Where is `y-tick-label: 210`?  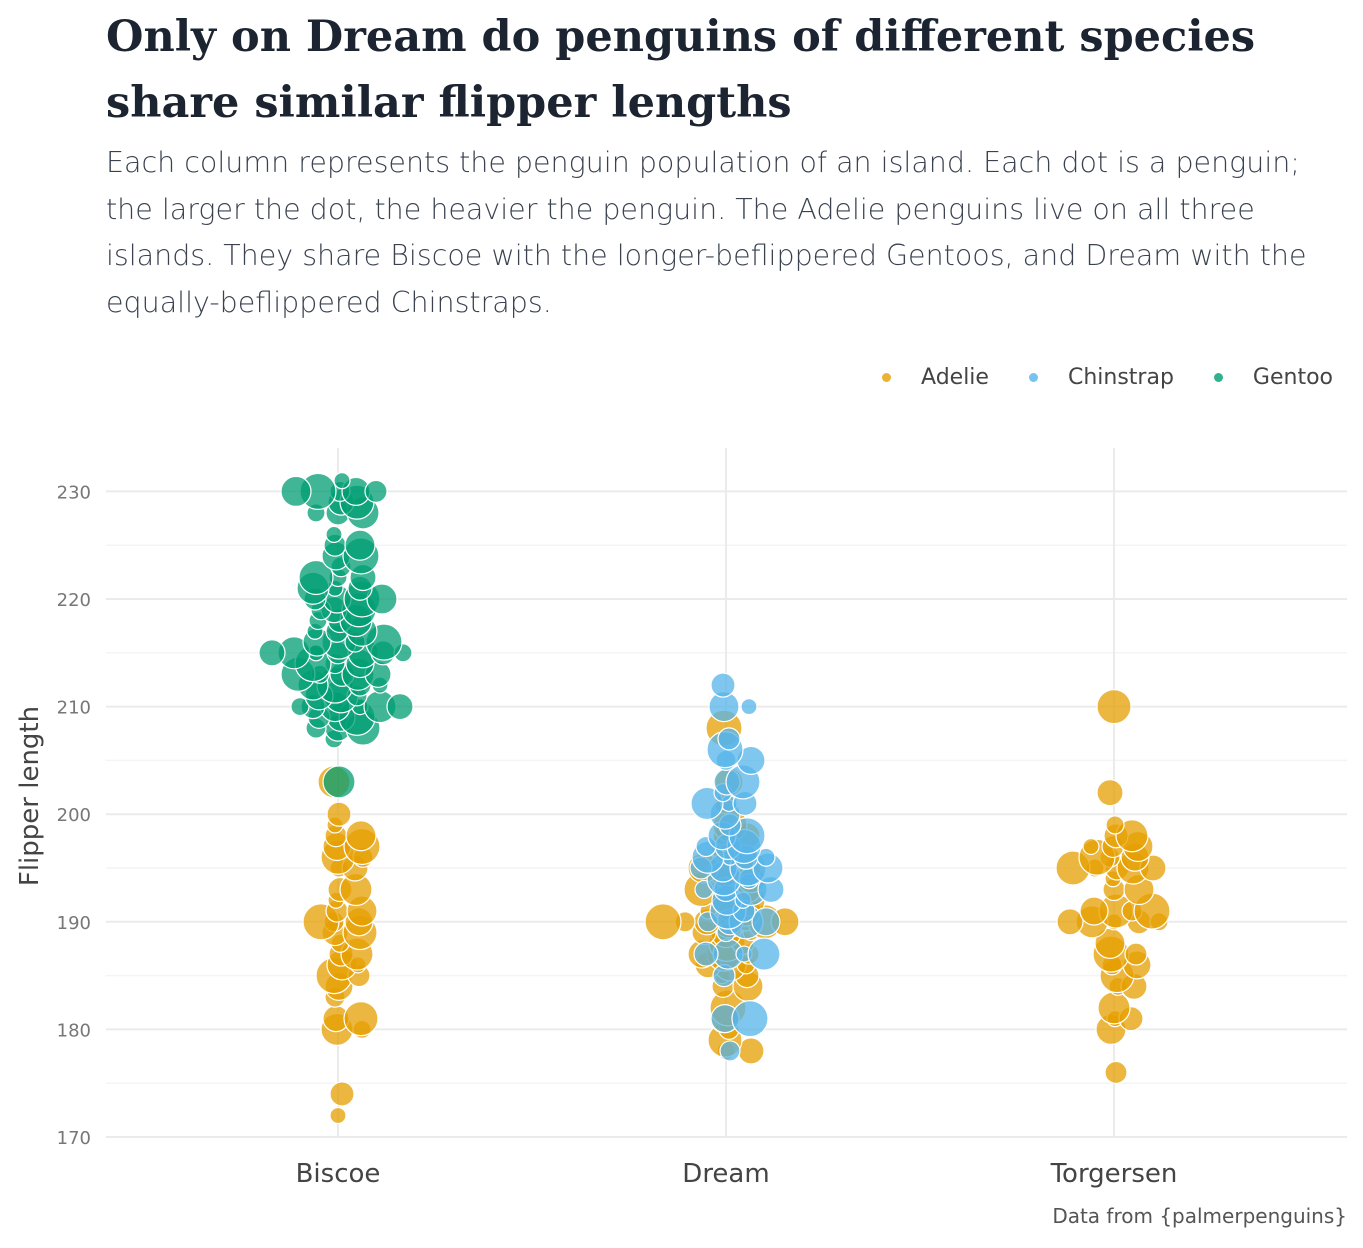
y-tick-label: 210 is located at coordinates (74, 708).